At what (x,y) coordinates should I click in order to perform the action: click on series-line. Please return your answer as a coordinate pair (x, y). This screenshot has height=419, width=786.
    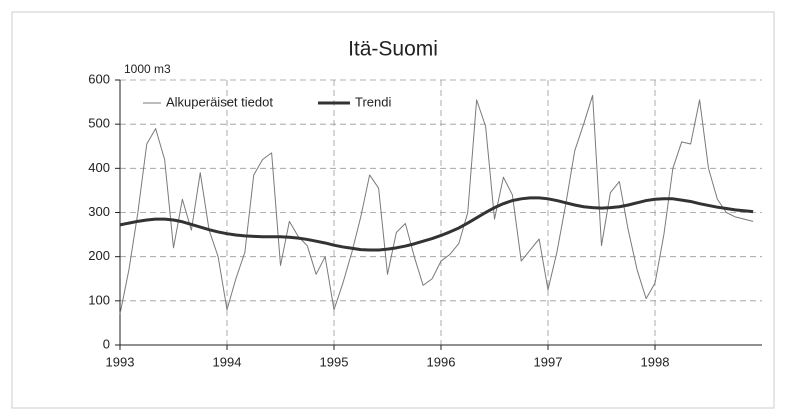
    Looking at the image, I should click on (436, 224).